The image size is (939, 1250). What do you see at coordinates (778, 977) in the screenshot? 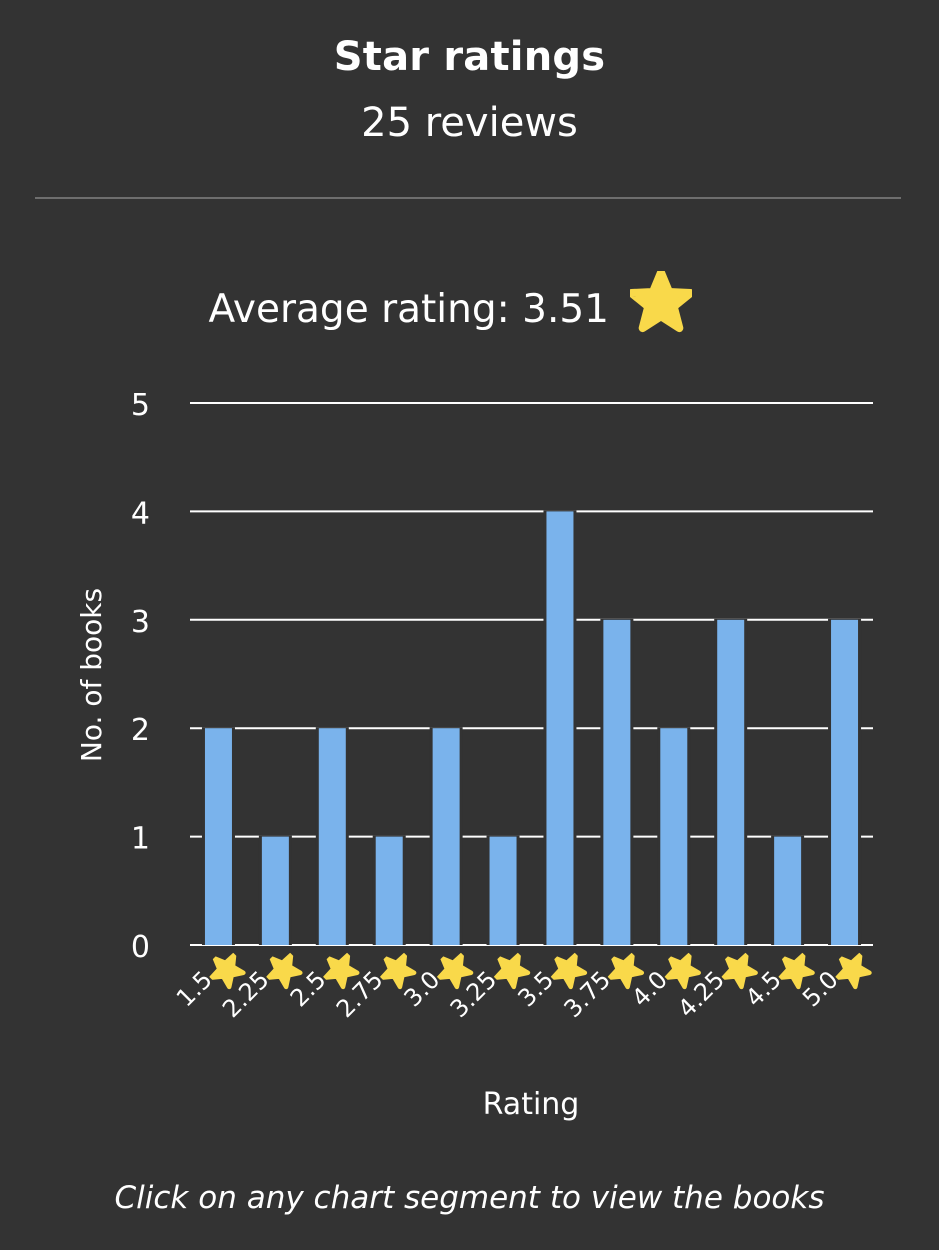
I see `x-tick: 4.5` at bounding box center [778, 977].